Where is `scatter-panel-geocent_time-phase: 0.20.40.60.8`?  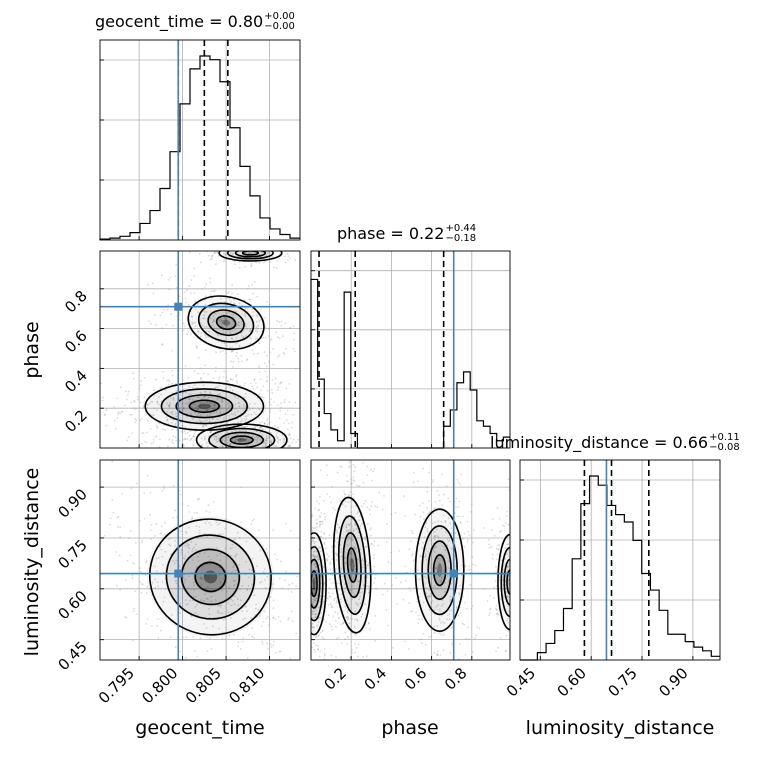 scatter-panel-geocent_time-phase: 0.20.40.60.8 is located at coordinates (189, 356).